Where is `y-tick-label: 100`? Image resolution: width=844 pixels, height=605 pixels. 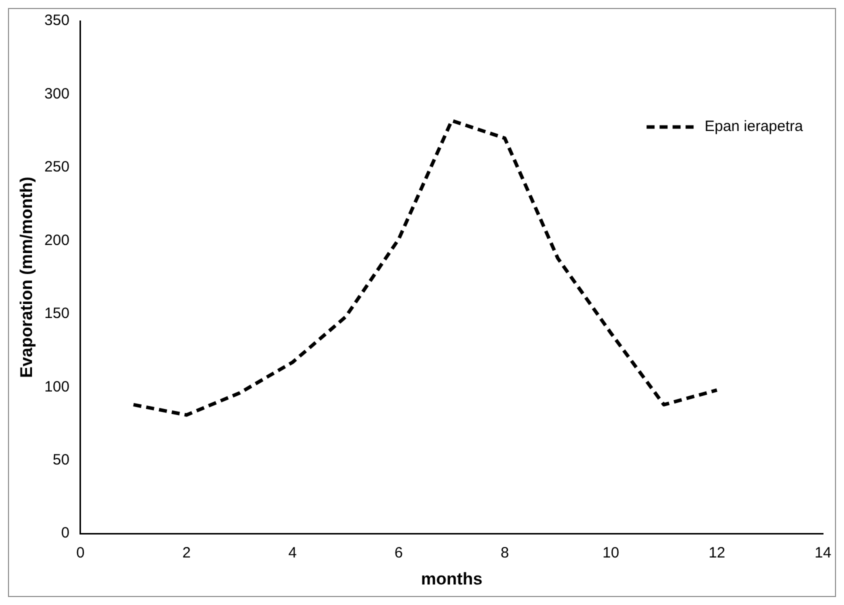 y-tick-label: 100 is located at coordinates (57, 387).